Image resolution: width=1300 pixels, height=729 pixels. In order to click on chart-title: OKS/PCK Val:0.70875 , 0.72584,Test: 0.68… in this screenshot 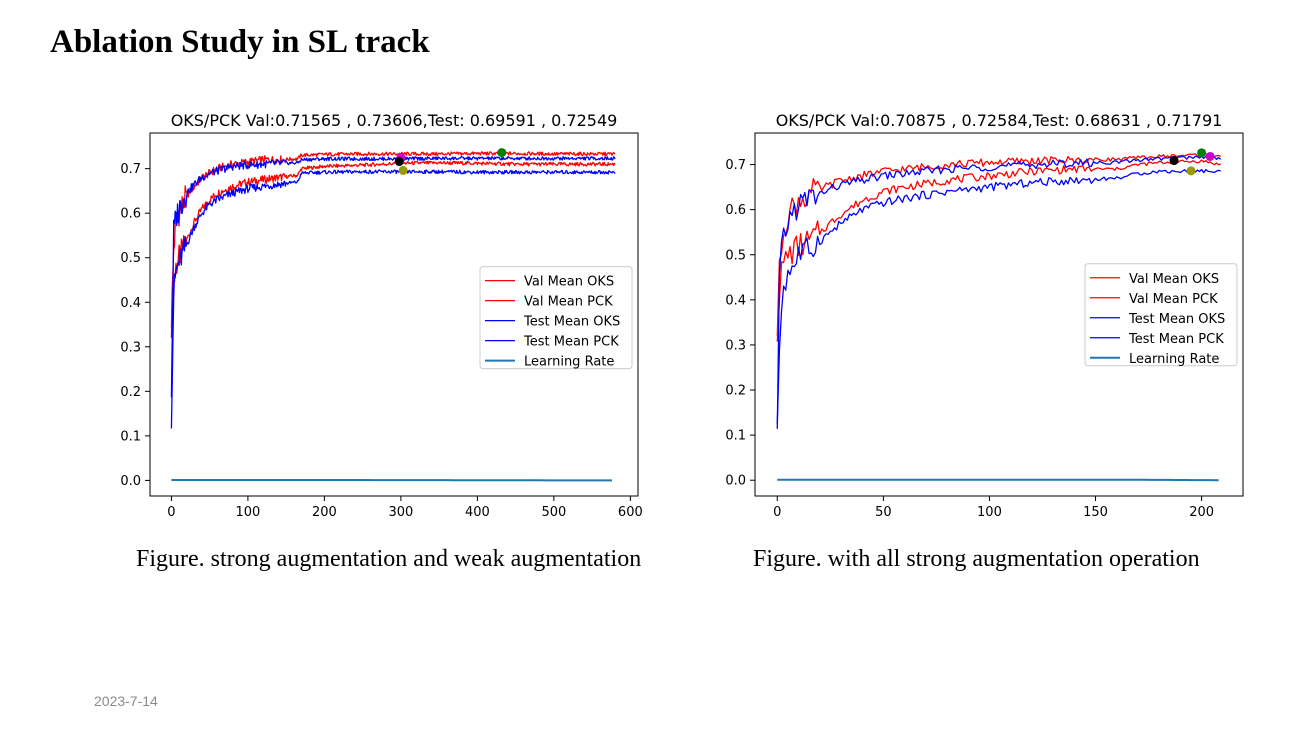, I will do `click(999, 120)`.